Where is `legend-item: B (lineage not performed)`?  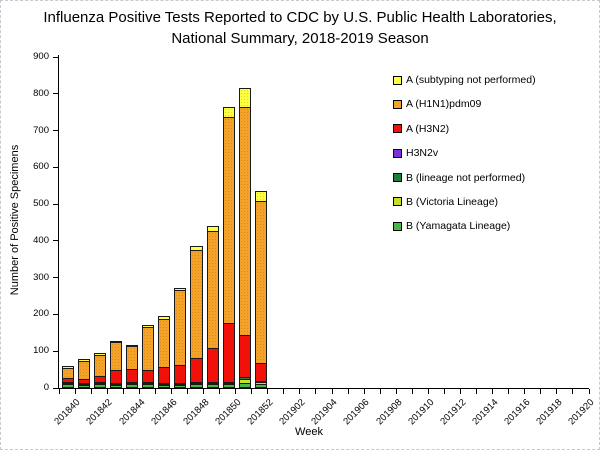
legend-item: B (lineage not performed) is located at coordinates (464, 178).